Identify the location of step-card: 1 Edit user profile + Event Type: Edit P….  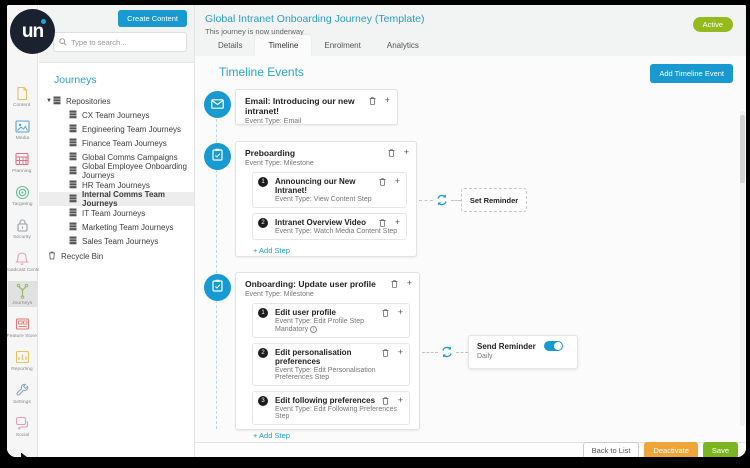
(331, 320).